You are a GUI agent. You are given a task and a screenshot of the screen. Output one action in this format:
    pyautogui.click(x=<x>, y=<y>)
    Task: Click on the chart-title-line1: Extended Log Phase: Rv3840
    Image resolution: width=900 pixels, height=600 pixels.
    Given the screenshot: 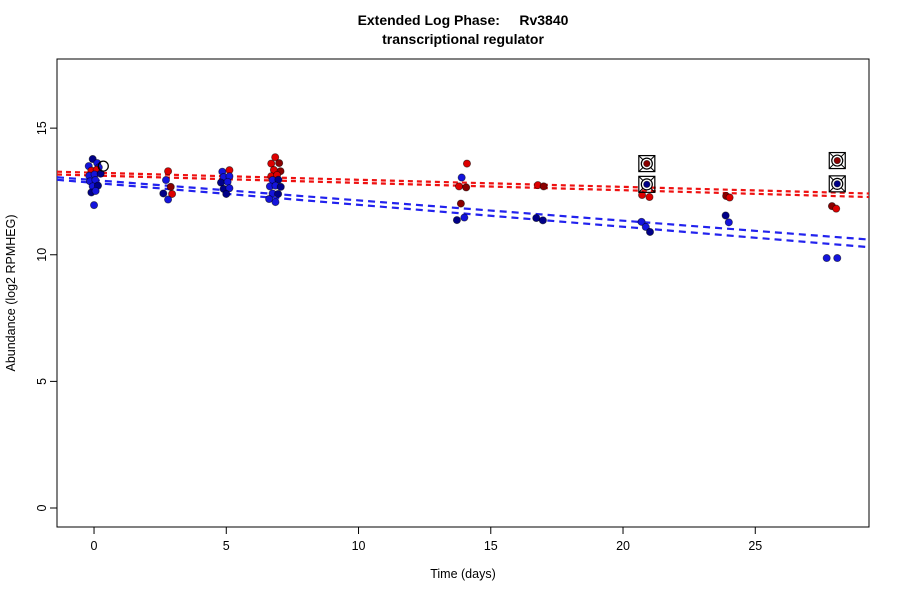 What is the action you would take?
    pyautogui.click(x=463, y=20)
    